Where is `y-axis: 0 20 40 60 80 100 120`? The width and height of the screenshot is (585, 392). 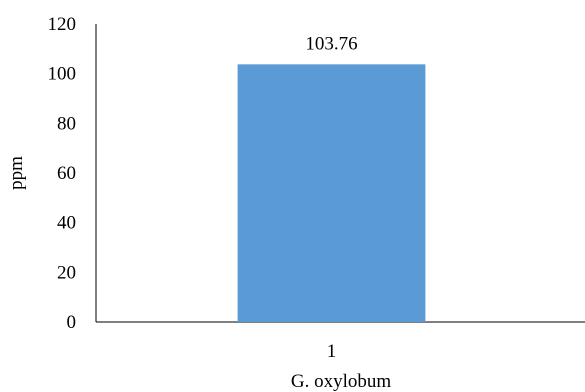 y-axis: 0 20 40 60 80 100 120 is located at coordinates (72, 173).